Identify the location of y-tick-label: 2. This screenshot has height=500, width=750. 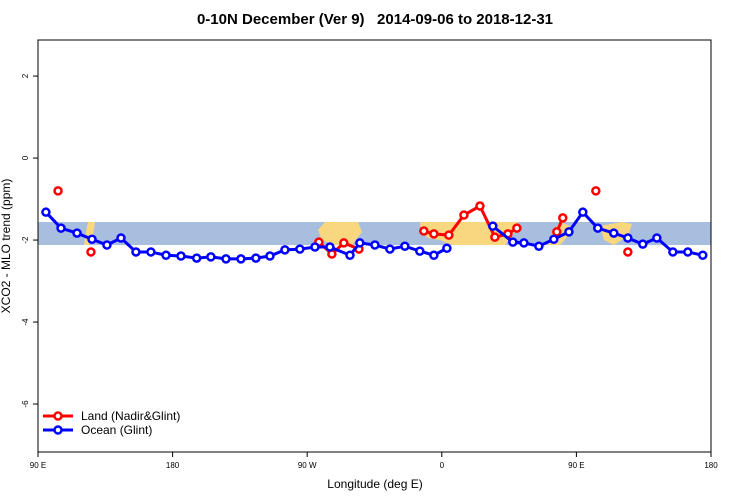
(25, 75).